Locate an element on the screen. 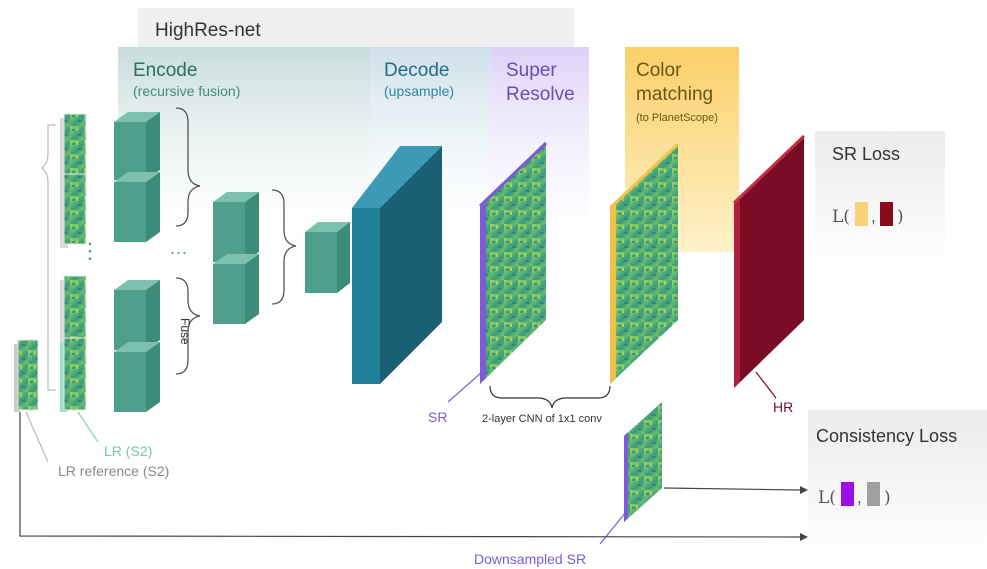  hr-block is located at coordinates (769, 261).